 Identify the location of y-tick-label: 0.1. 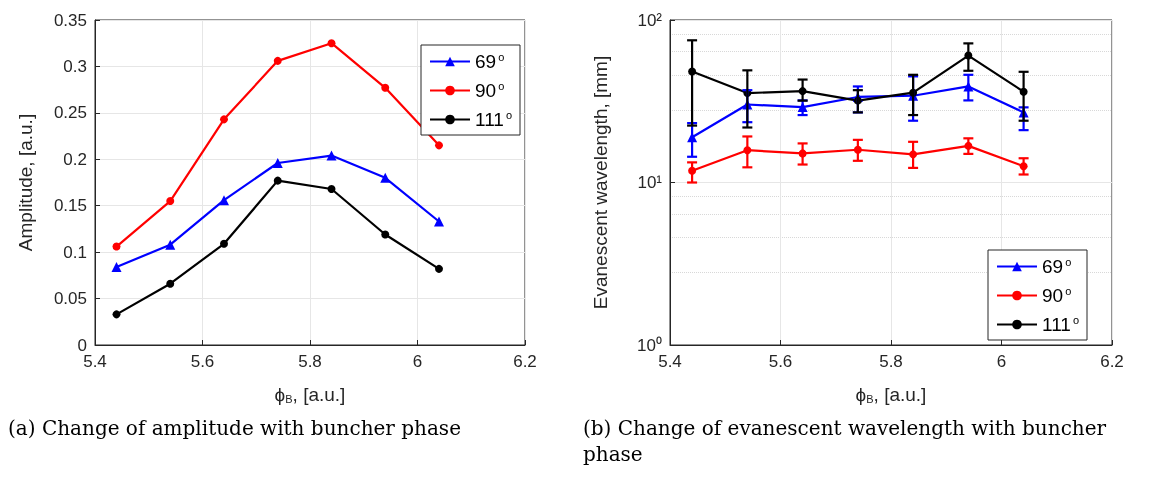
(75, 252).